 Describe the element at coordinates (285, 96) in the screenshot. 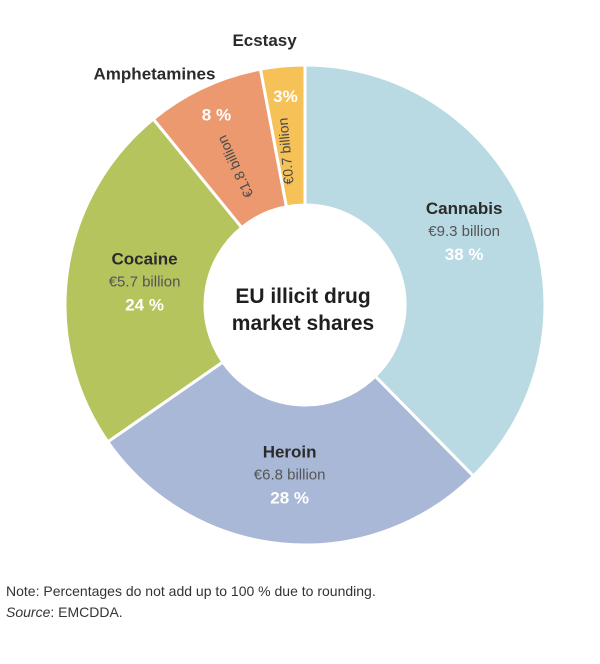

I see `label-percent-ecstasy: 3%` at that location.